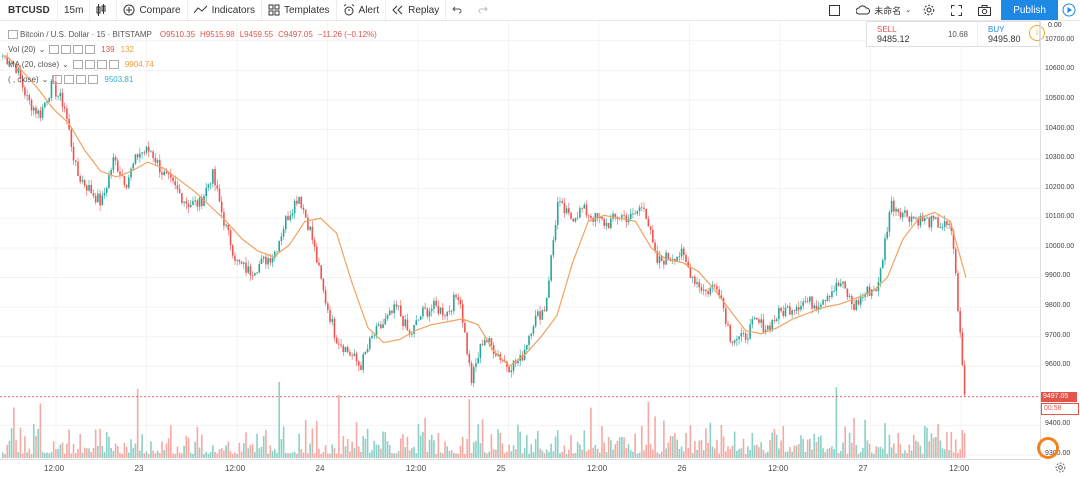  What do you see at coordinates (986, 10) in the screenshot?
I see `snapshot-button` at bounding box center [986, 10].